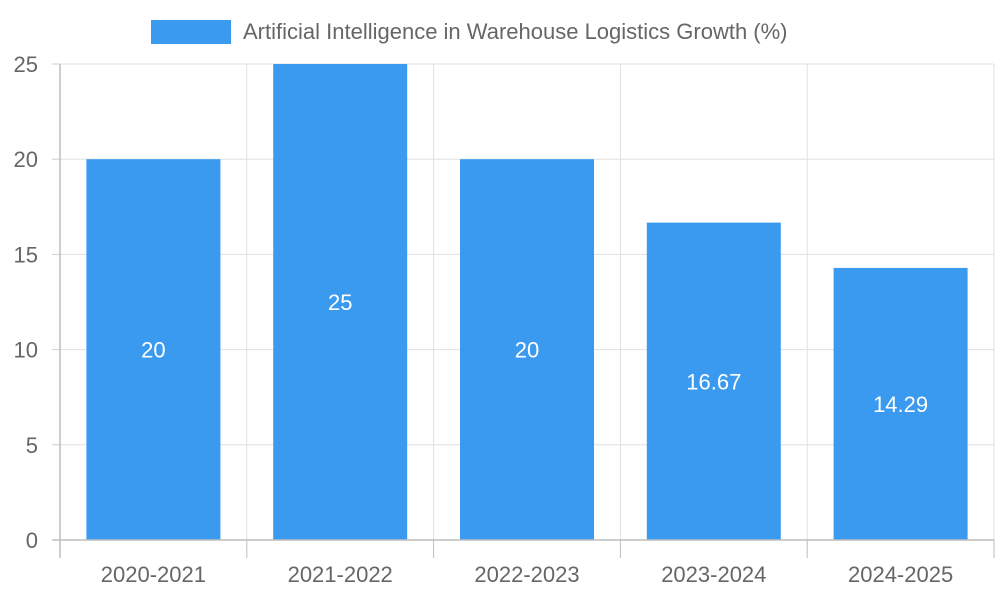 The image size is (1000, 600). I want to click on data-label: 25, so click(340, 302).